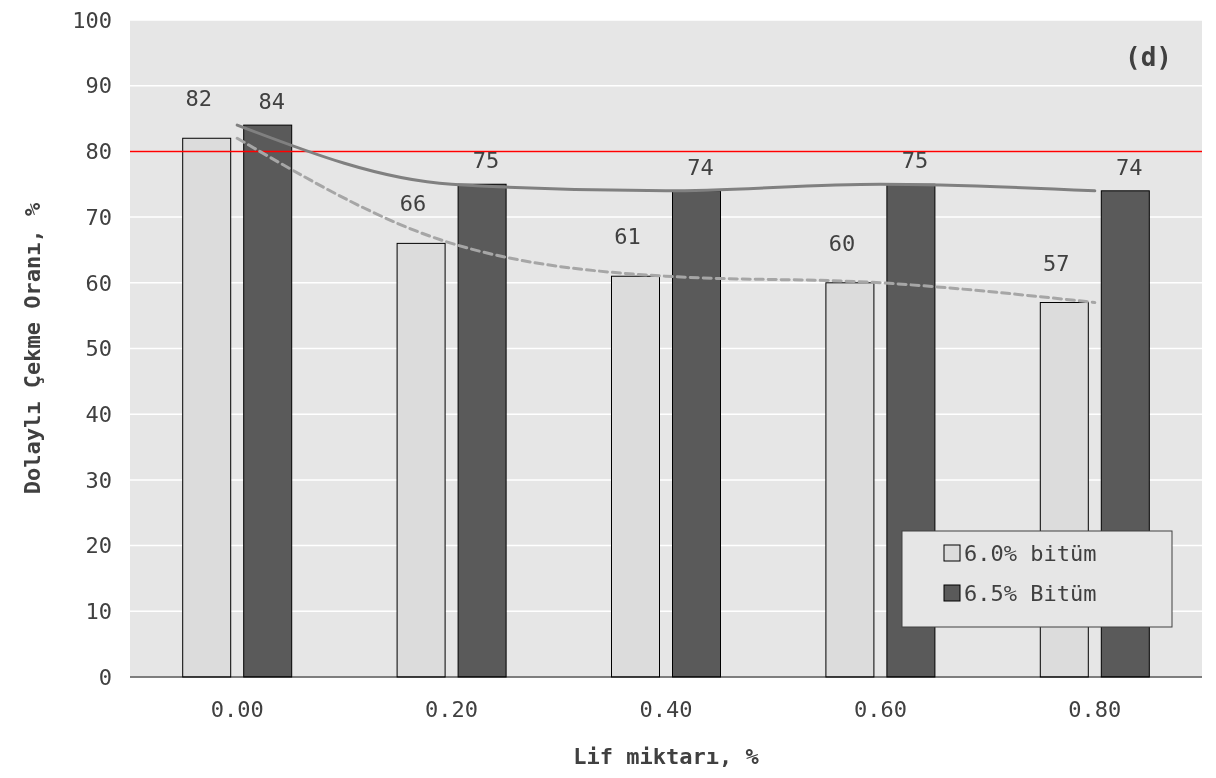 This screenshot has width=1216, height=778. I want to click on y-tick-label: 10, so click(98, 611).